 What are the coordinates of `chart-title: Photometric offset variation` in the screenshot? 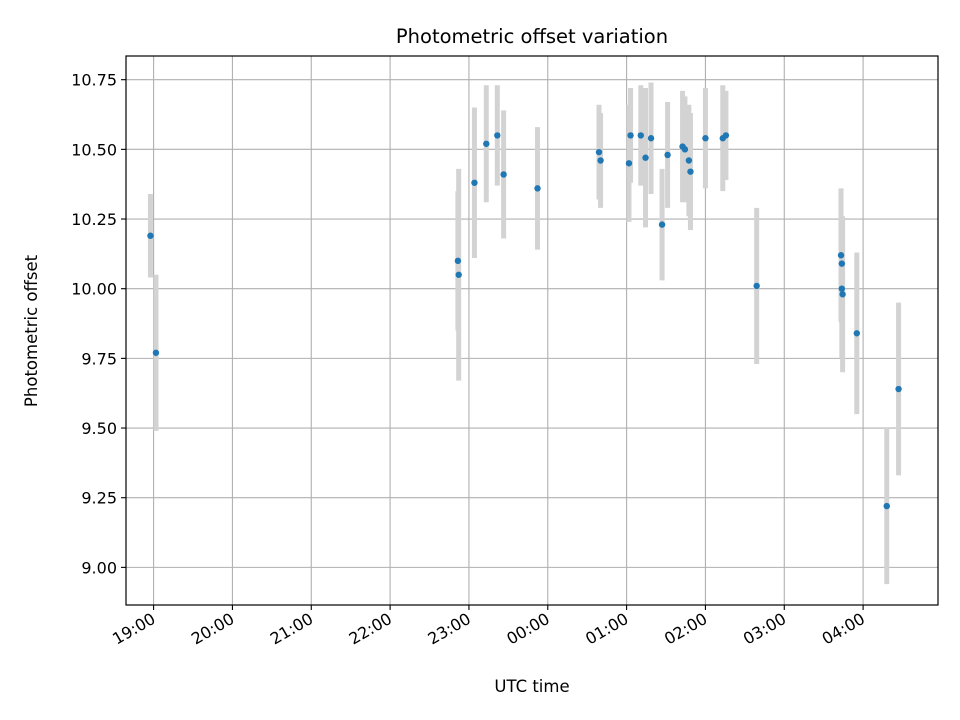 It's located at (532, 36).